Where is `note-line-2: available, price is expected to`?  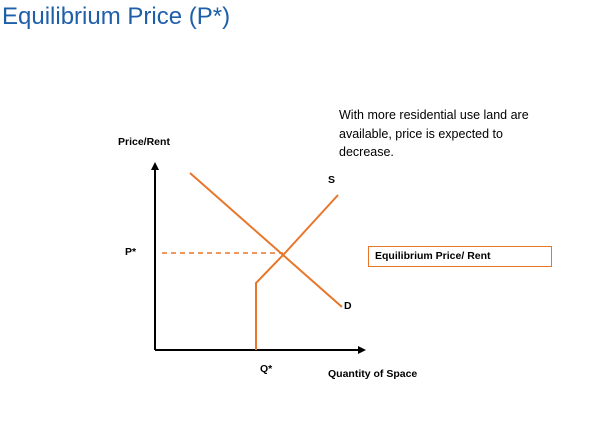
note-line-2: available, price is expected to is located at coordinates (421, 133).